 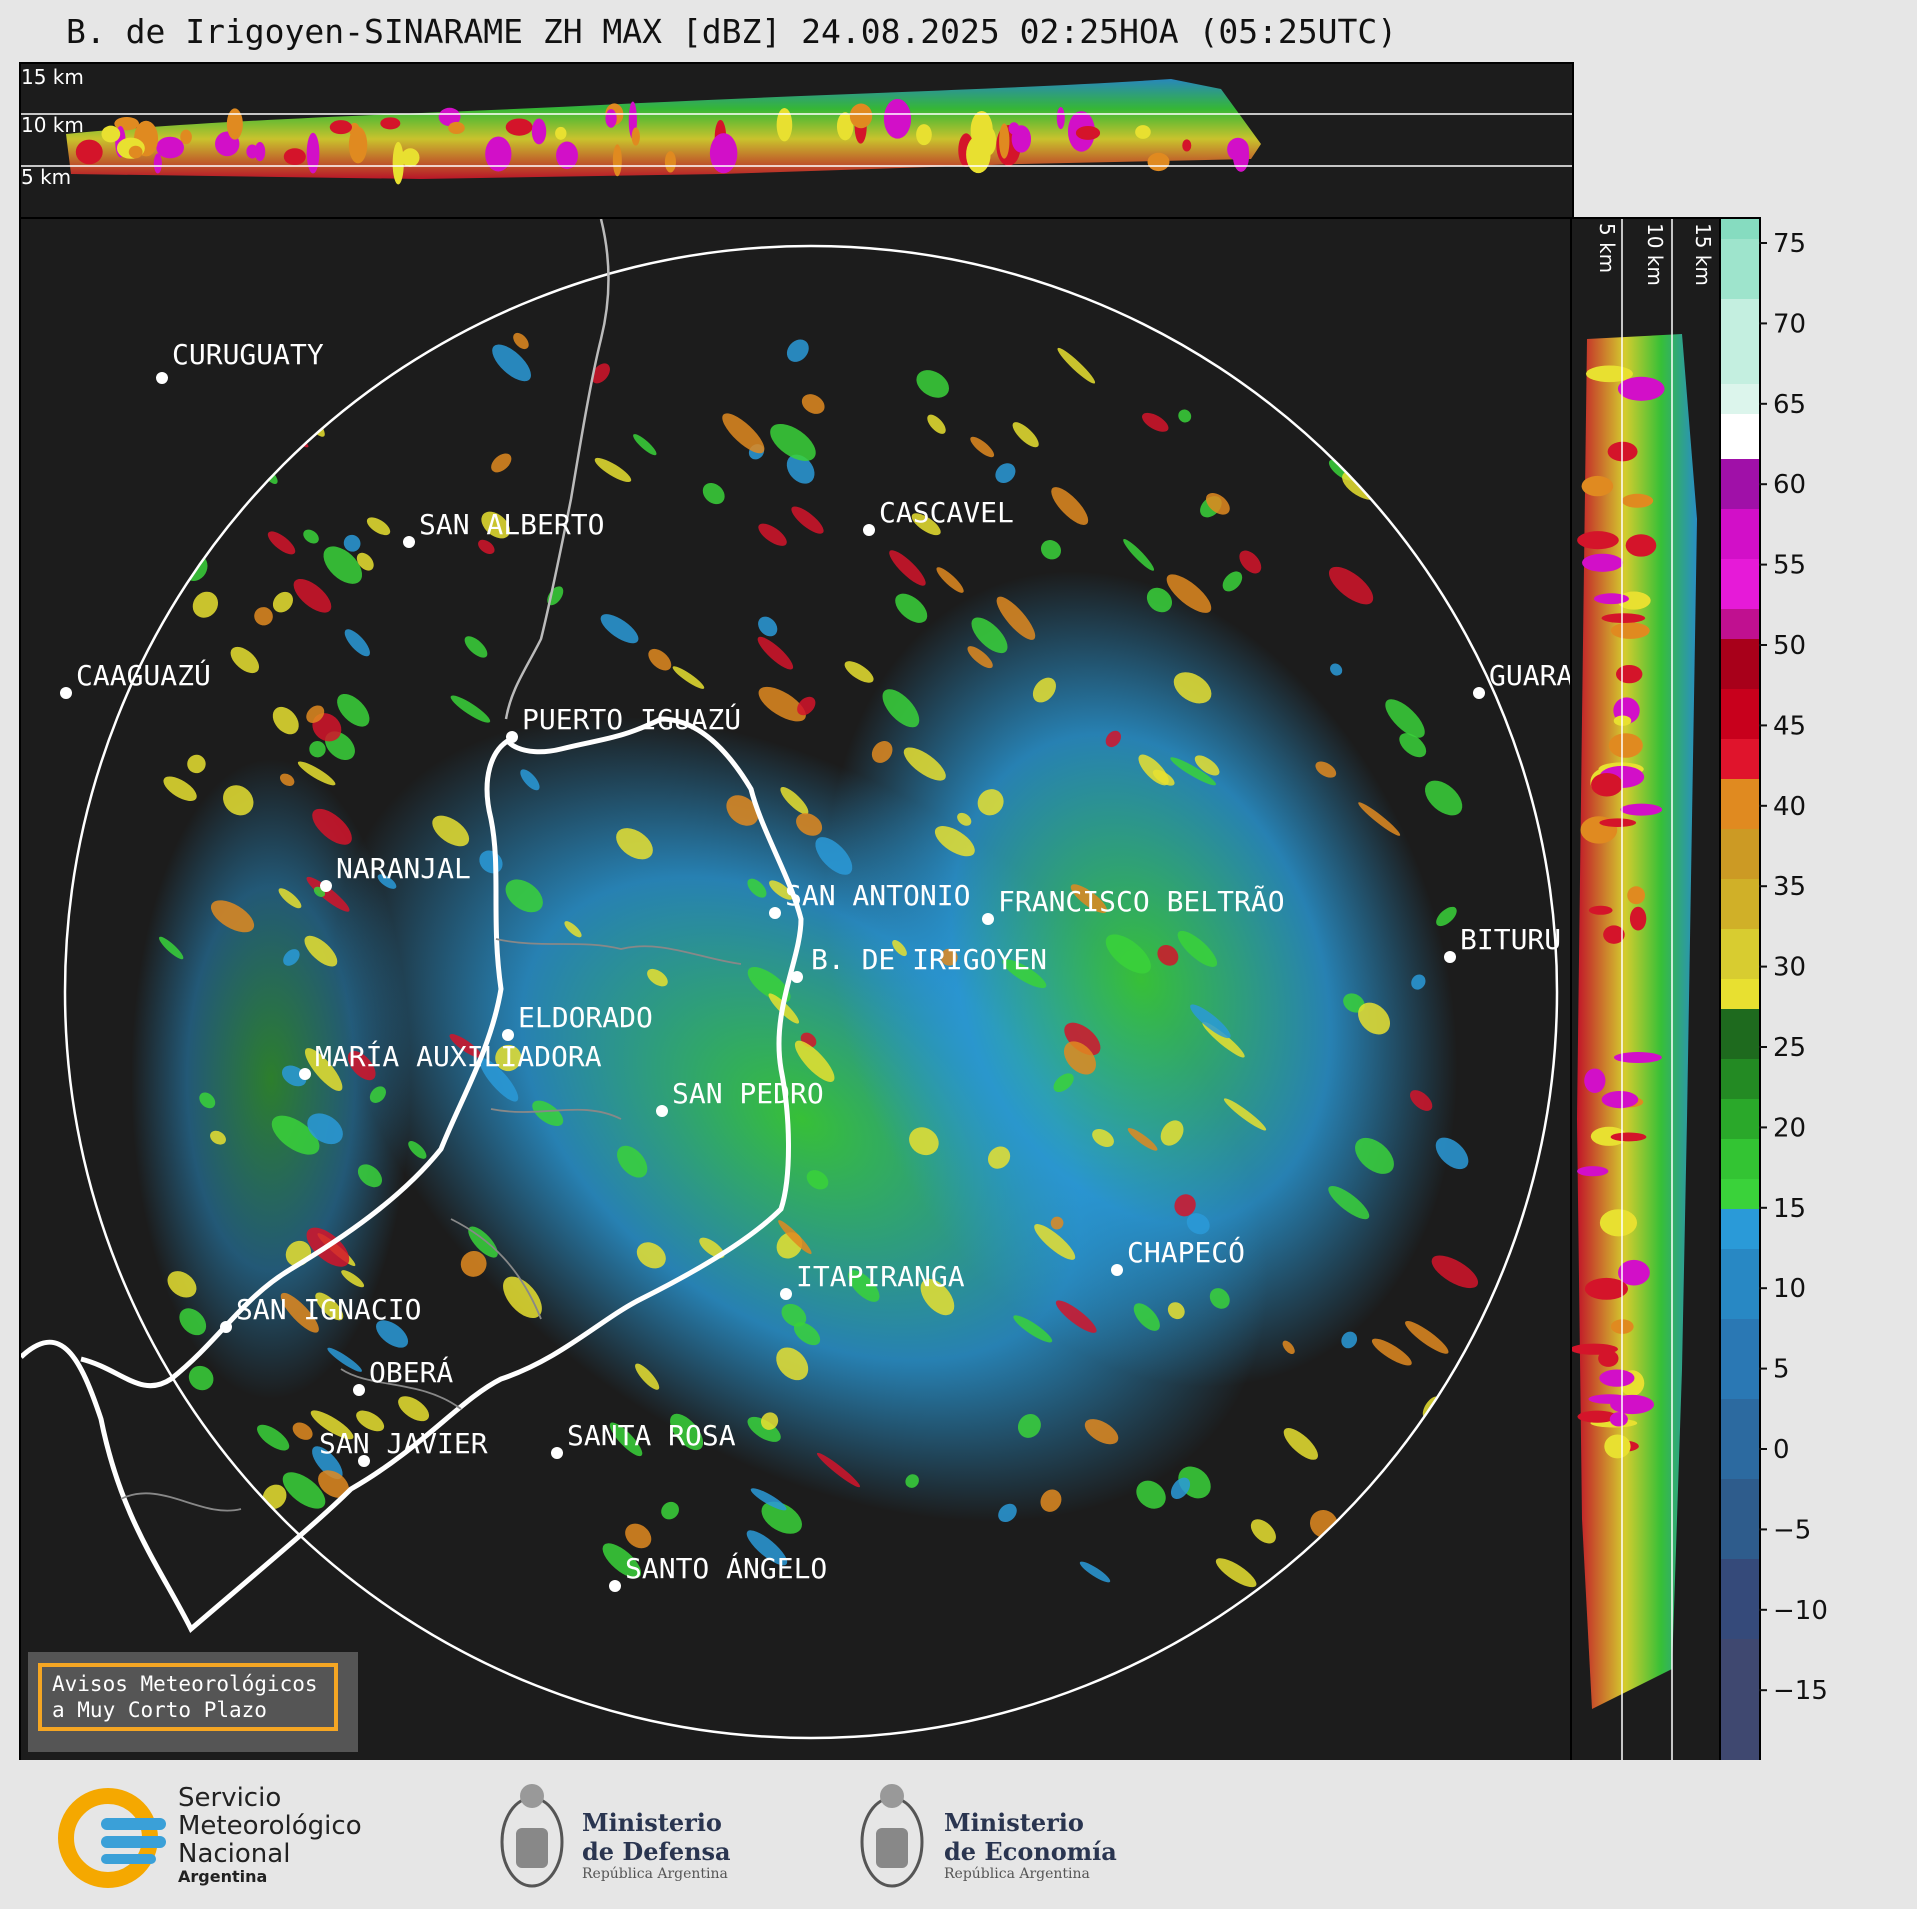 What do you see at coordinates (1789, 405) in the screenshot?
I see `colorbar-tick-label: 65` at bounding box center [1789, 405].